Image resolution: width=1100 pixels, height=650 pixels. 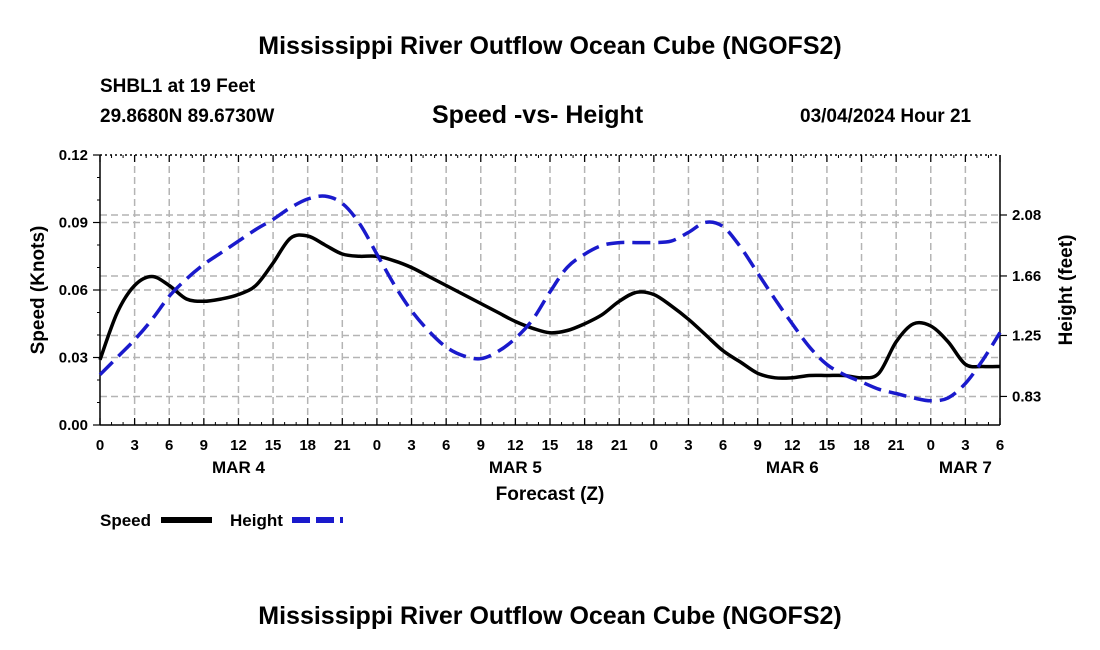 I want to click on y2-tick-label: 0.83, so click(x=1026, y=396).